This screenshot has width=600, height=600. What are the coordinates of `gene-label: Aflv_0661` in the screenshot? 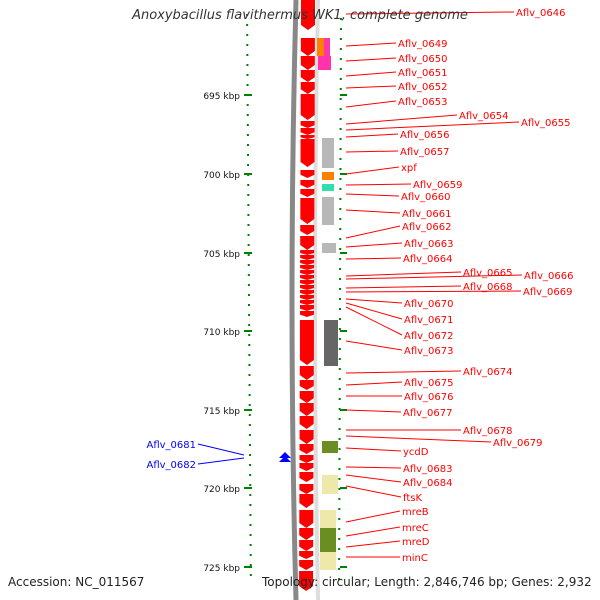 It's located at (427, 214).